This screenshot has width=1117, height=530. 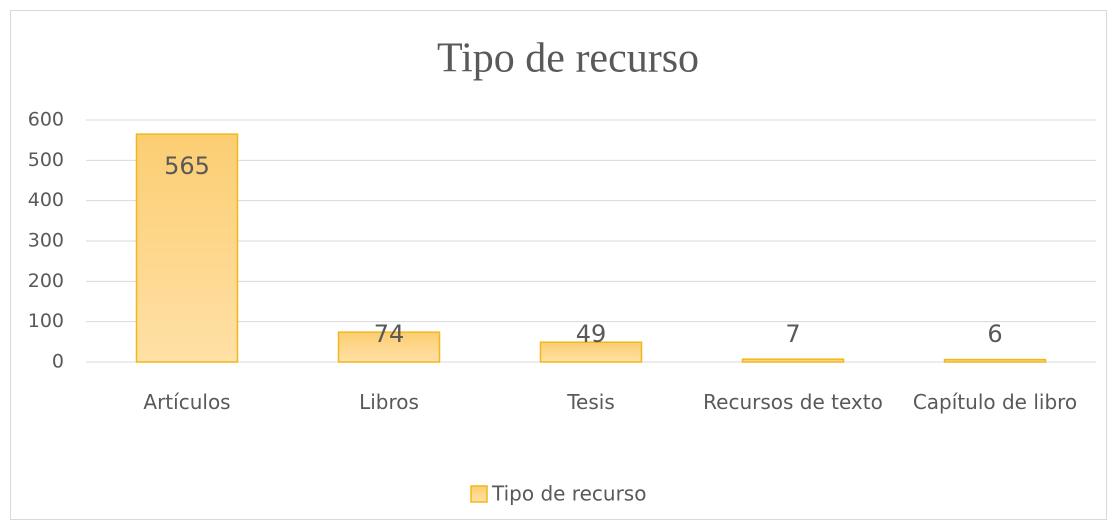 What do you see at coordinates (187, 166) in the screenshot?
I see `data-label: 565` at bounding box center [187, 166].